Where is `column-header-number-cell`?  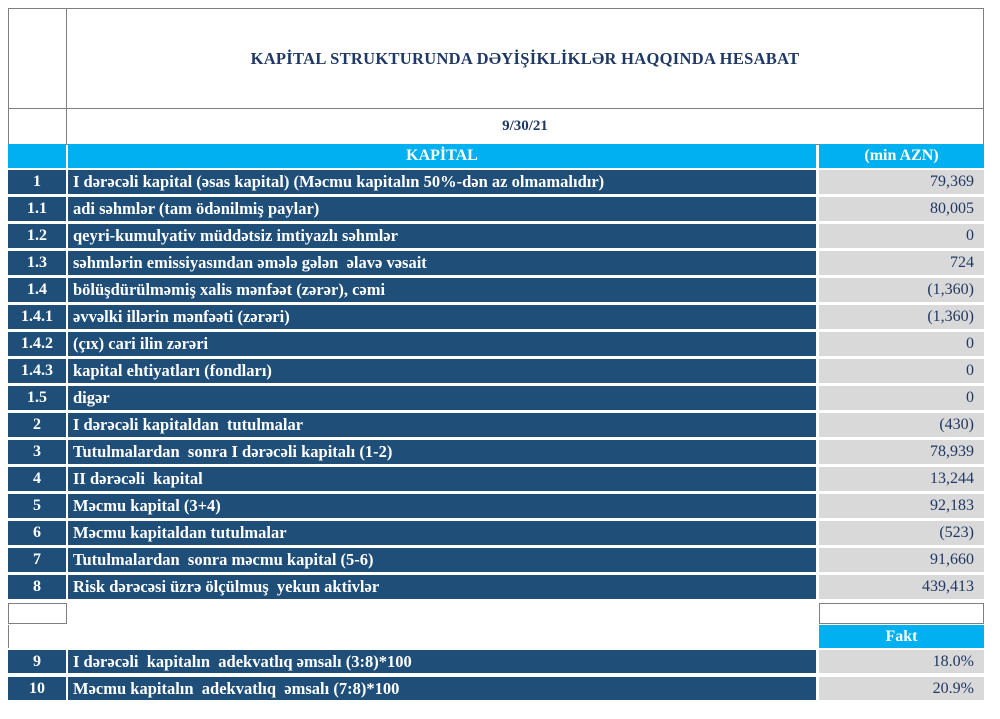 column-header-number-cell is located at coordinates (37, 156).